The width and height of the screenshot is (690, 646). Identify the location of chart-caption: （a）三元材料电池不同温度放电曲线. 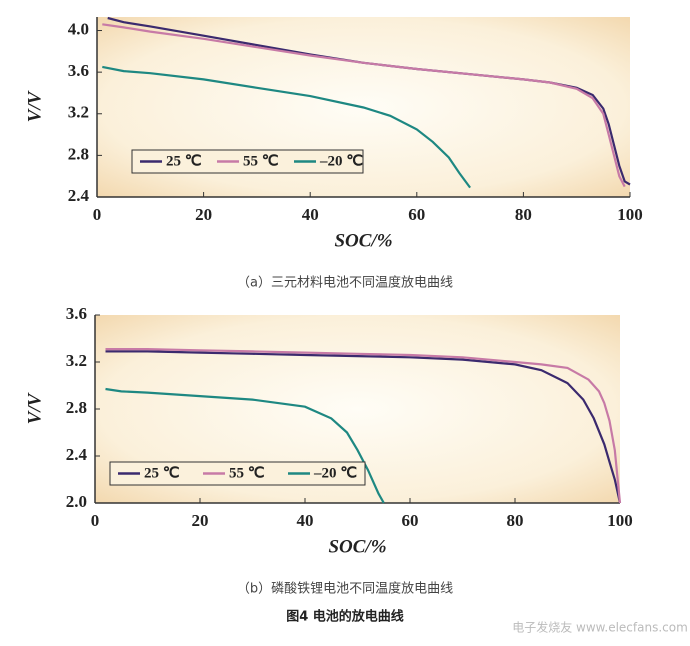
(345, 283).